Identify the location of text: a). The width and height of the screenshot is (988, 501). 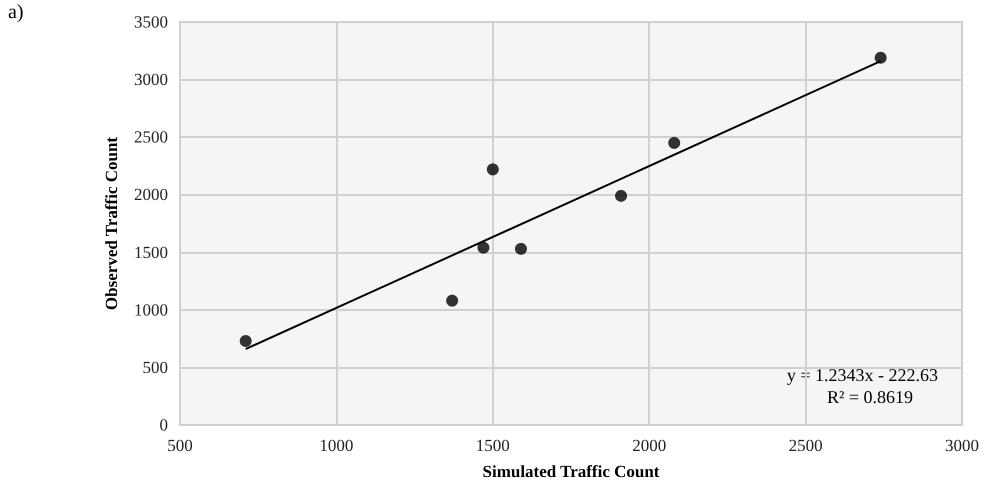
(16, 12).